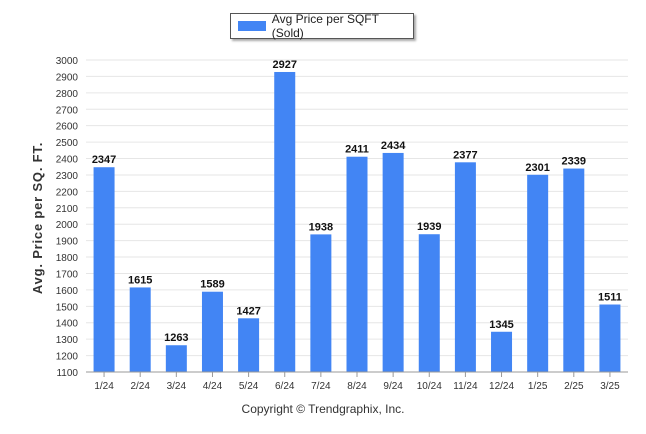 This screenshot has height=434, width=646. I want to click on data-label: 1263, so click(176, 338).